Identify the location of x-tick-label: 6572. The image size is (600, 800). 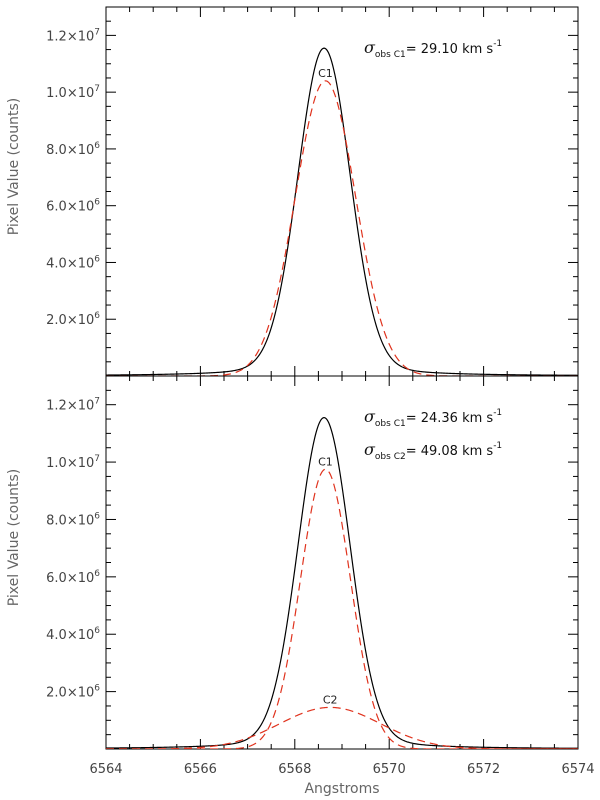
(483, 769).